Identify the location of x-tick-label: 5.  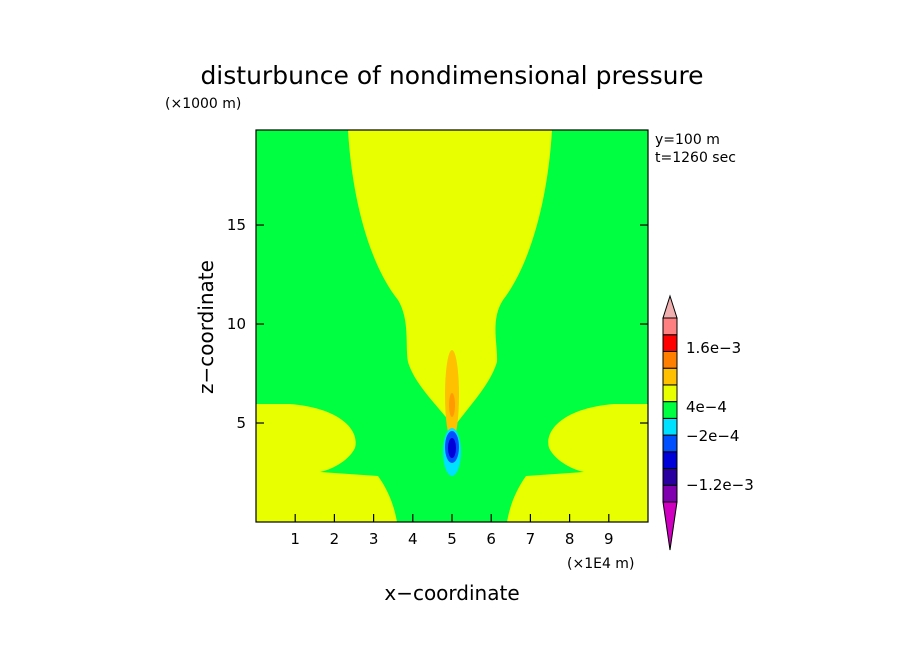
(452, 539).